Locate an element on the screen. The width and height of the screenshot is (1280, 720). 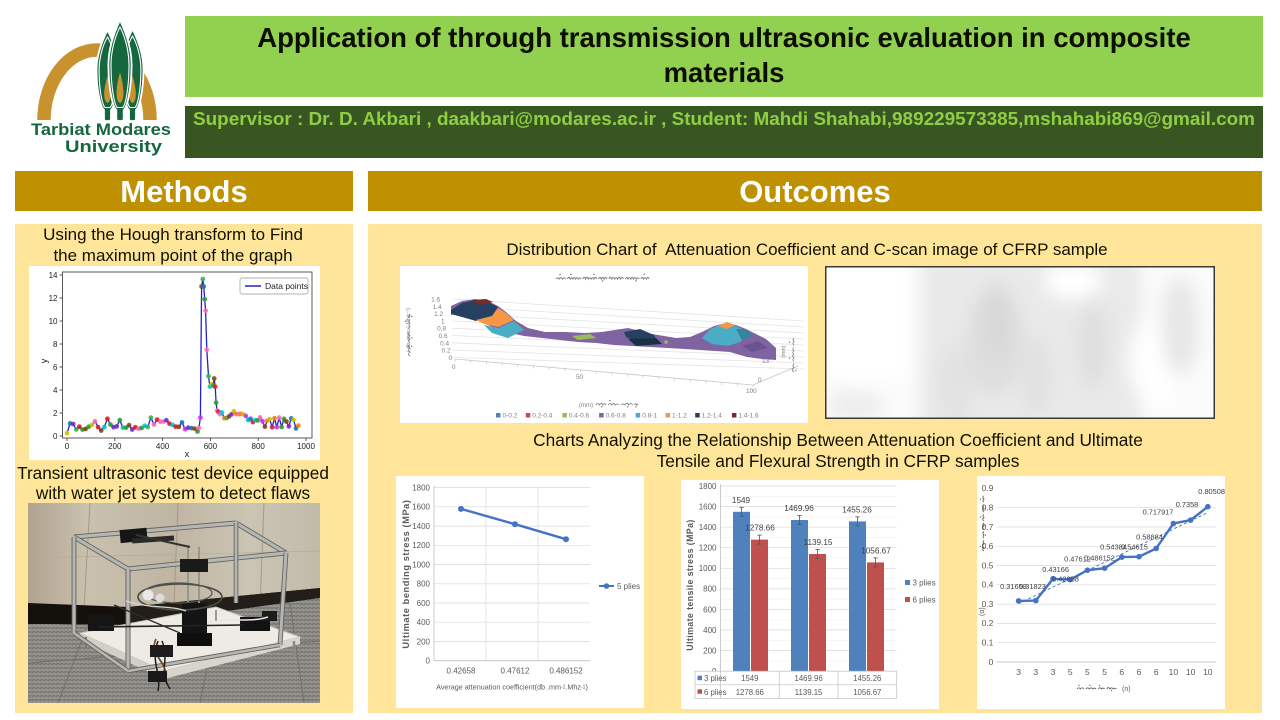
svg-text: 14 is located at coordinates (53, 275).